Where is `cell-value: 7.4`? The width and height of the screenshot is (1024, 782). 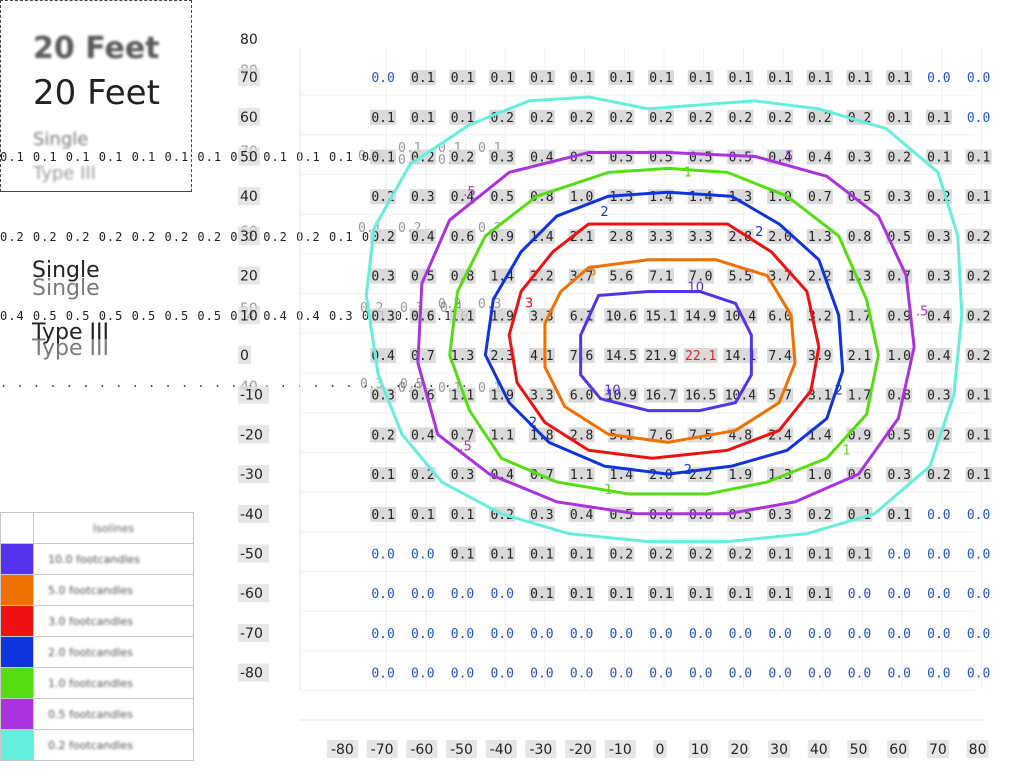 cell-value: 7.4 is located at coordinates (780, 356).